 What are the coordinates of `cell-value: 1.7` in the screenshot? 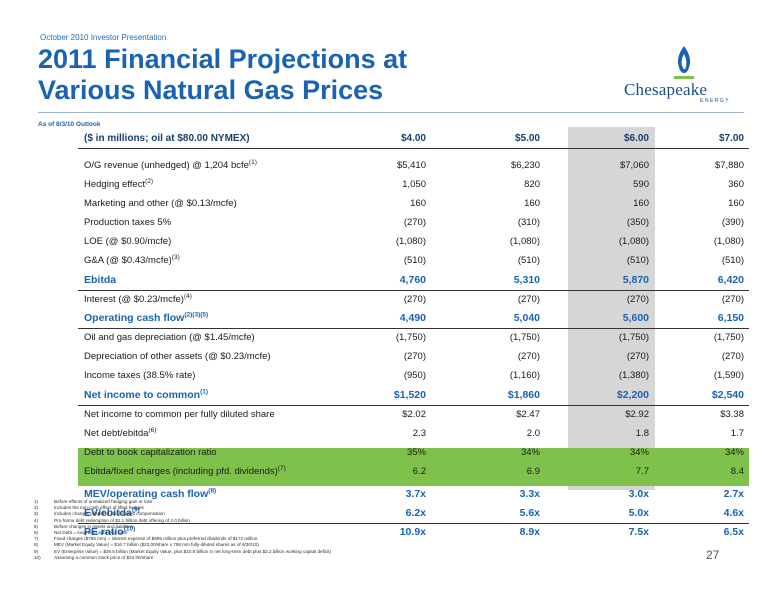 It's located at (737, 433).